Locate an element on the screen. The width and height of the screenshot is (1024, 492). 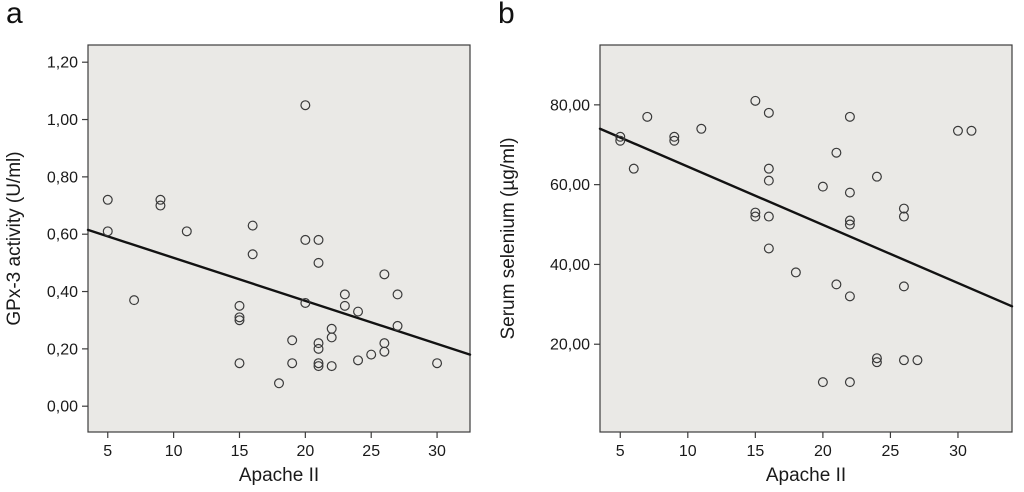
y-tick-label: 0,20 is located at coordinates (62, 349).